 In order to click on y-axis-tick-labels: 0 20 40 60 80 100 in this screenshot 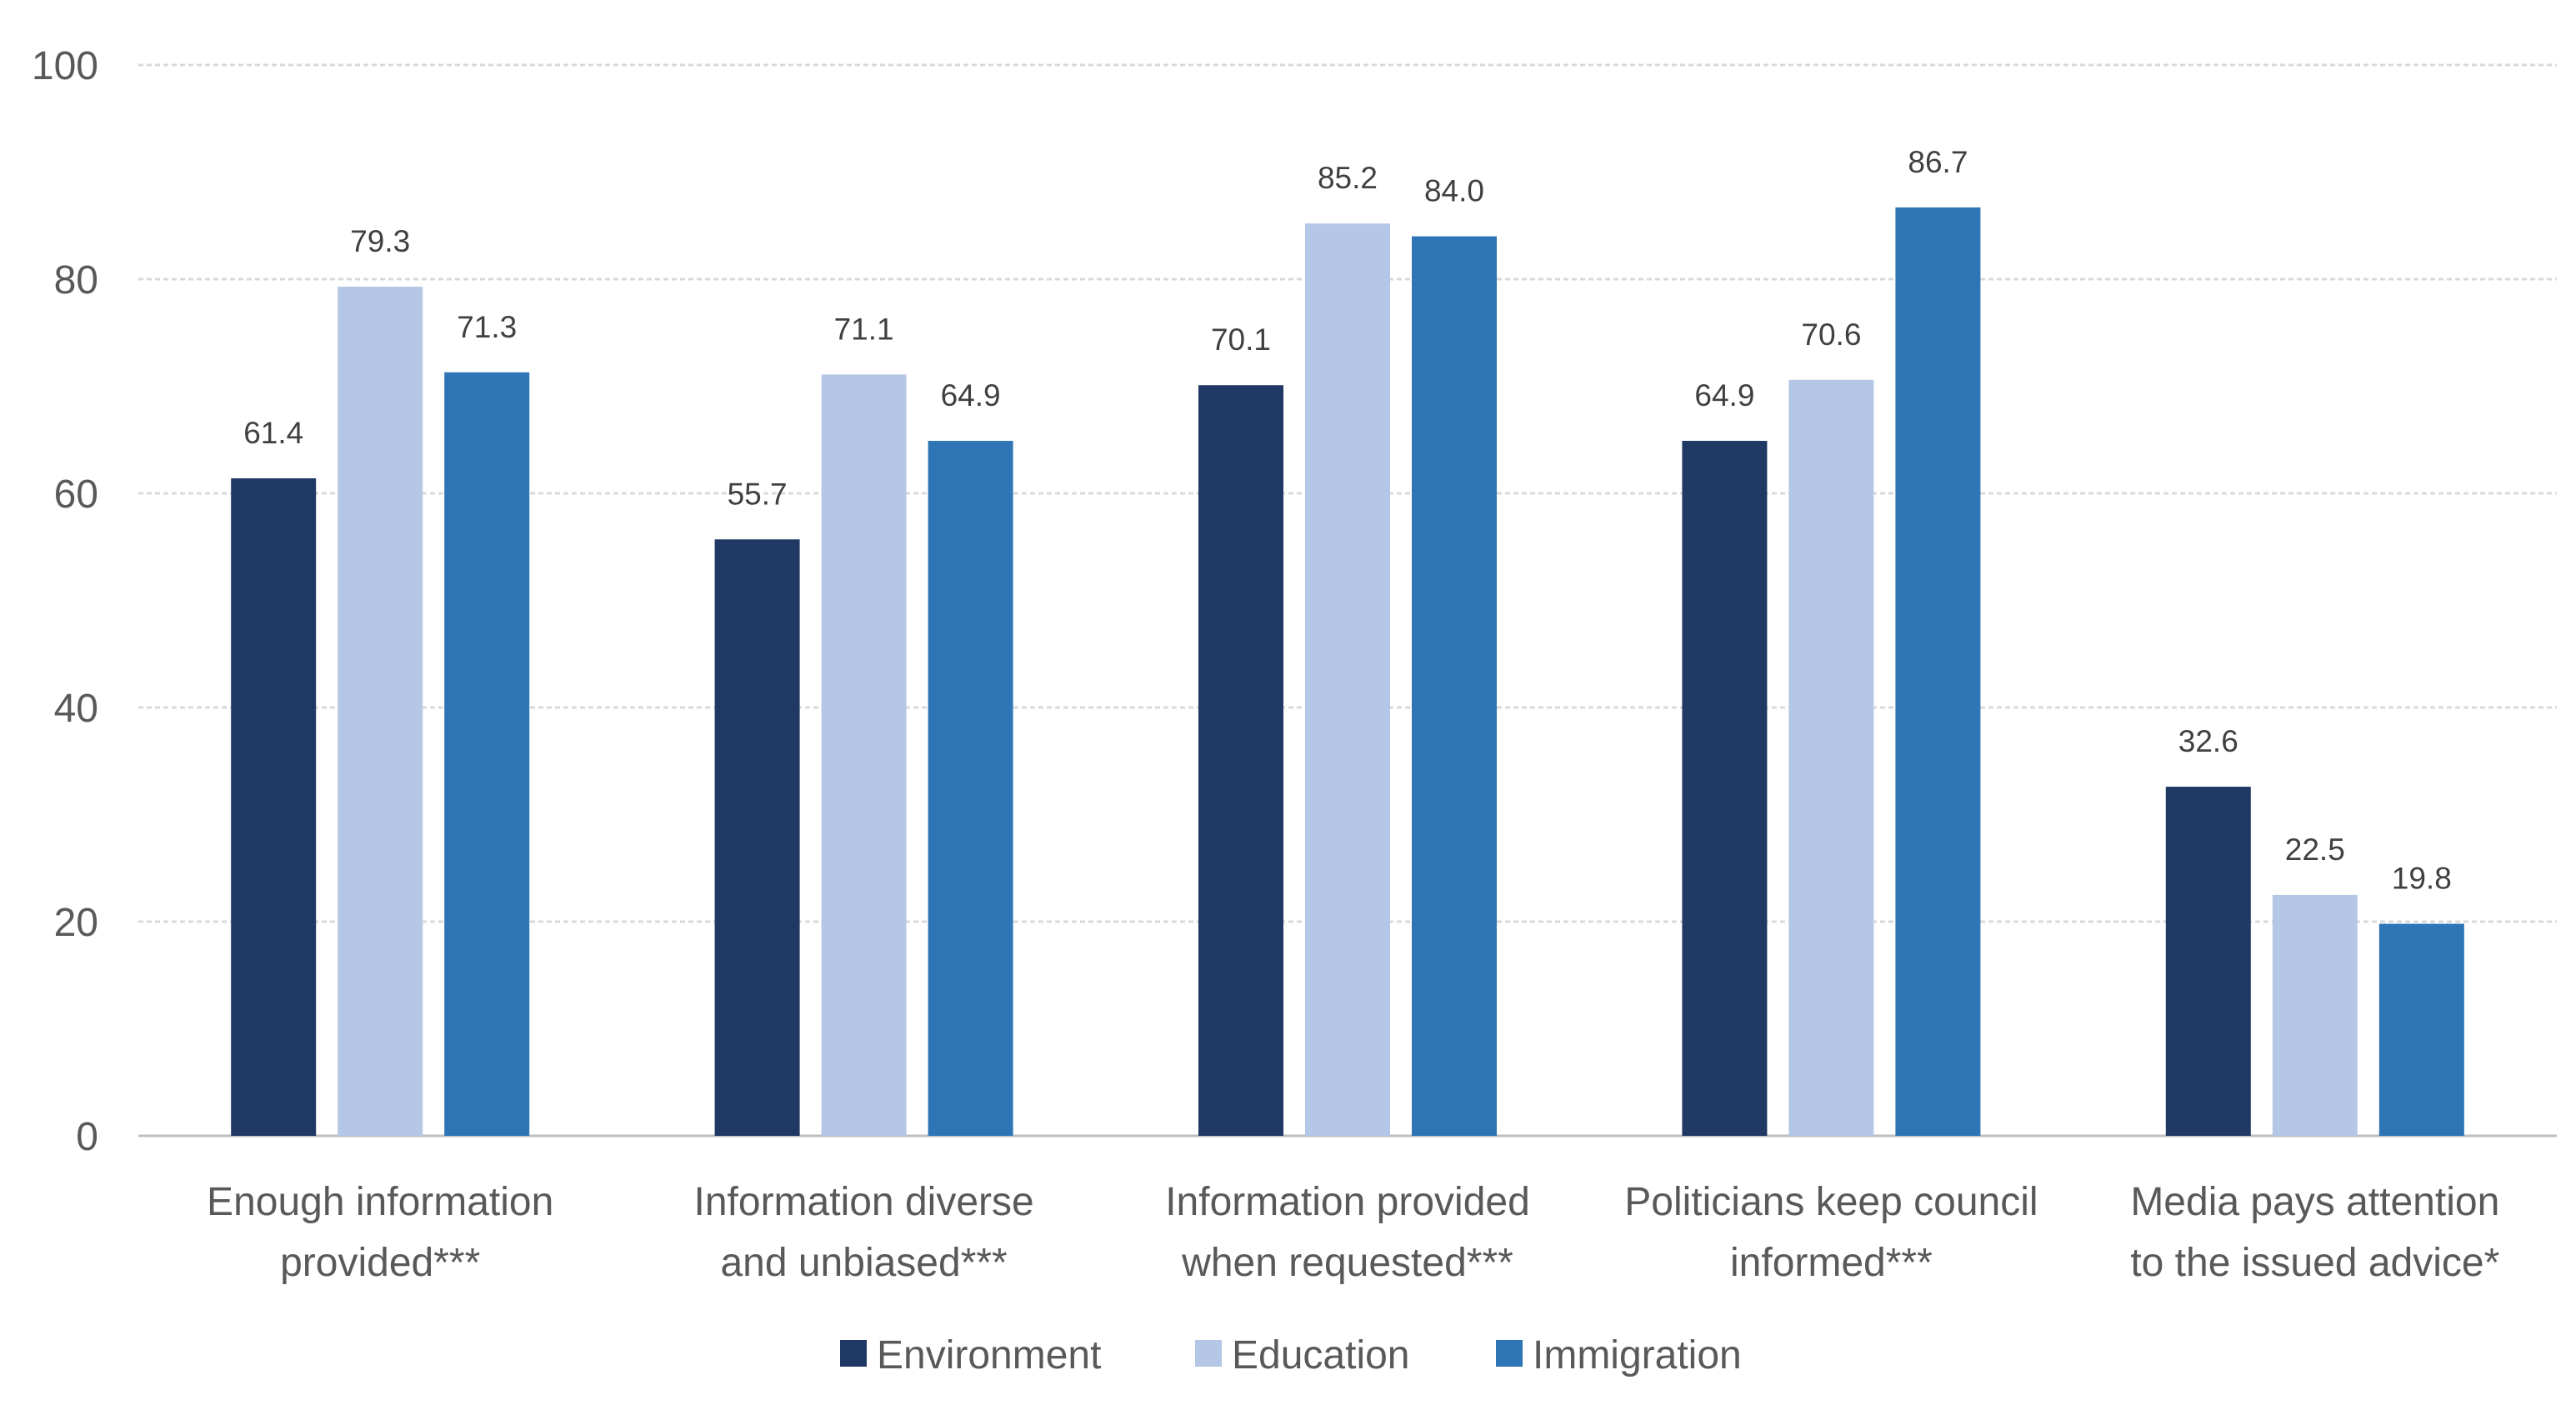, I will do `click(65, 601)`.